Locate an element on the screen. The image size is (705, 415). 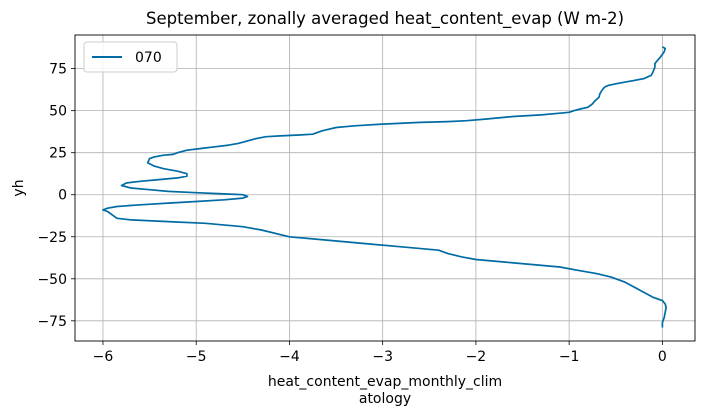
x-tick-label: −4 is located at coordinates (289, 357).